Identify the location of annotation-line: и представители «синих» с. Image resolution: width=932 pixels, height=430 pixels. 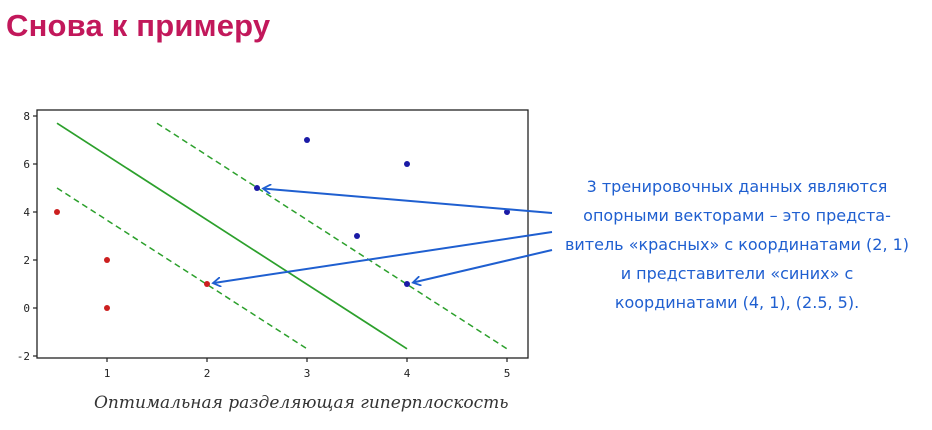
(737, 273).